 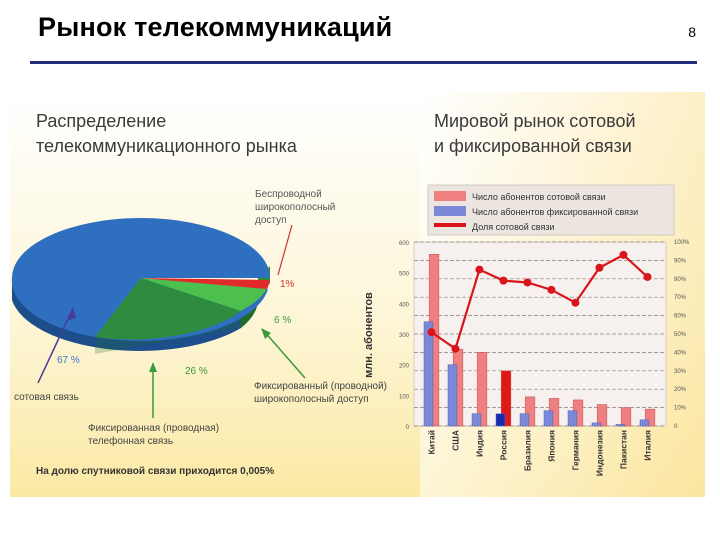 What do you see at coordinates (130, 441) in the screenshot?
I see `pie-label-fixed-phone-2: телефонная связь` at bounding box center [130, 441].